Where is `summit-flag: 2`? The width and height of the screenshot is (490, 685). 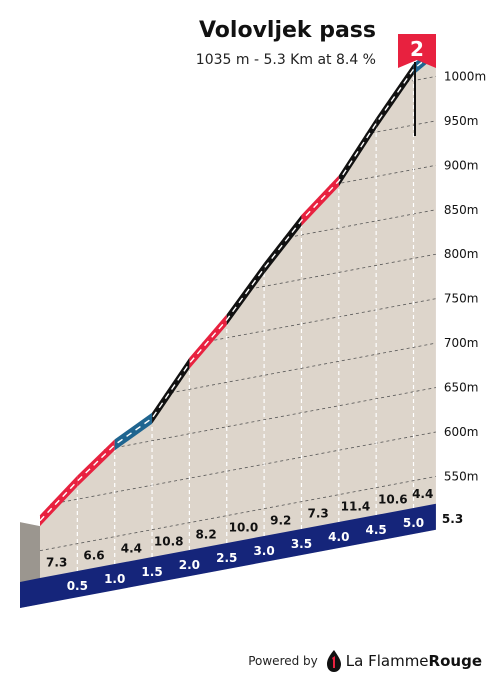
summit-flag: 2 is located at coordinates (417, 85).